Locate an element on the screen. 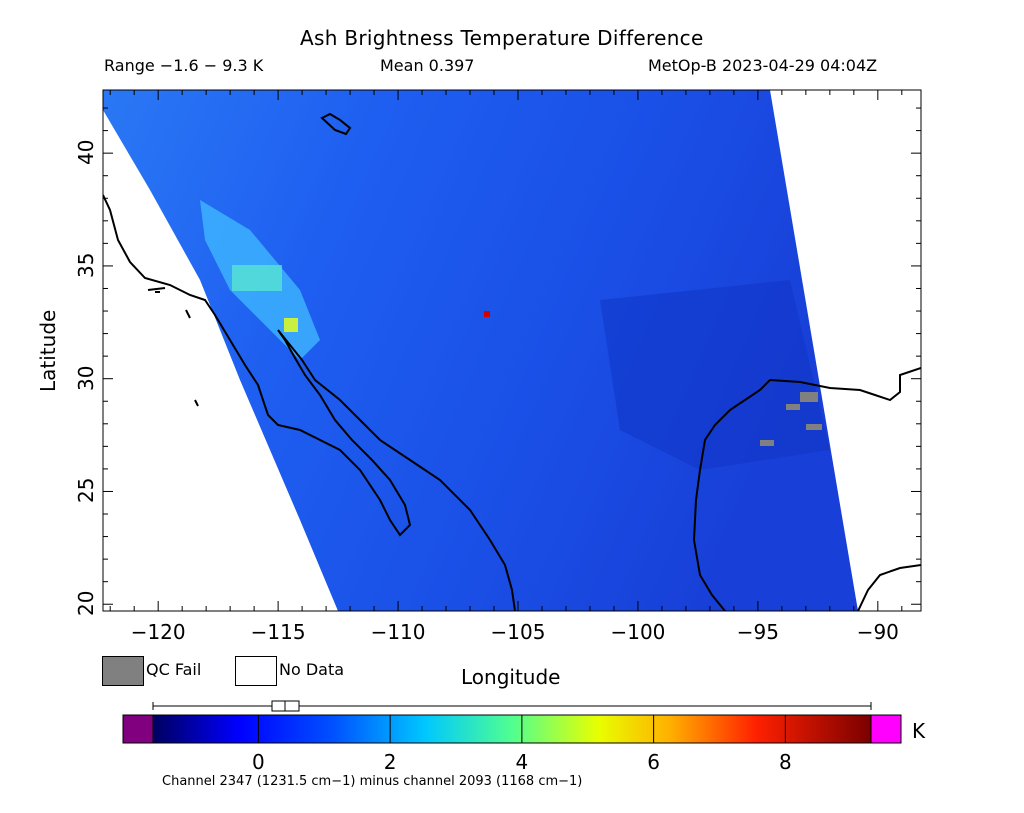  no-data-label: No Data is located at coordinates (312, 669).